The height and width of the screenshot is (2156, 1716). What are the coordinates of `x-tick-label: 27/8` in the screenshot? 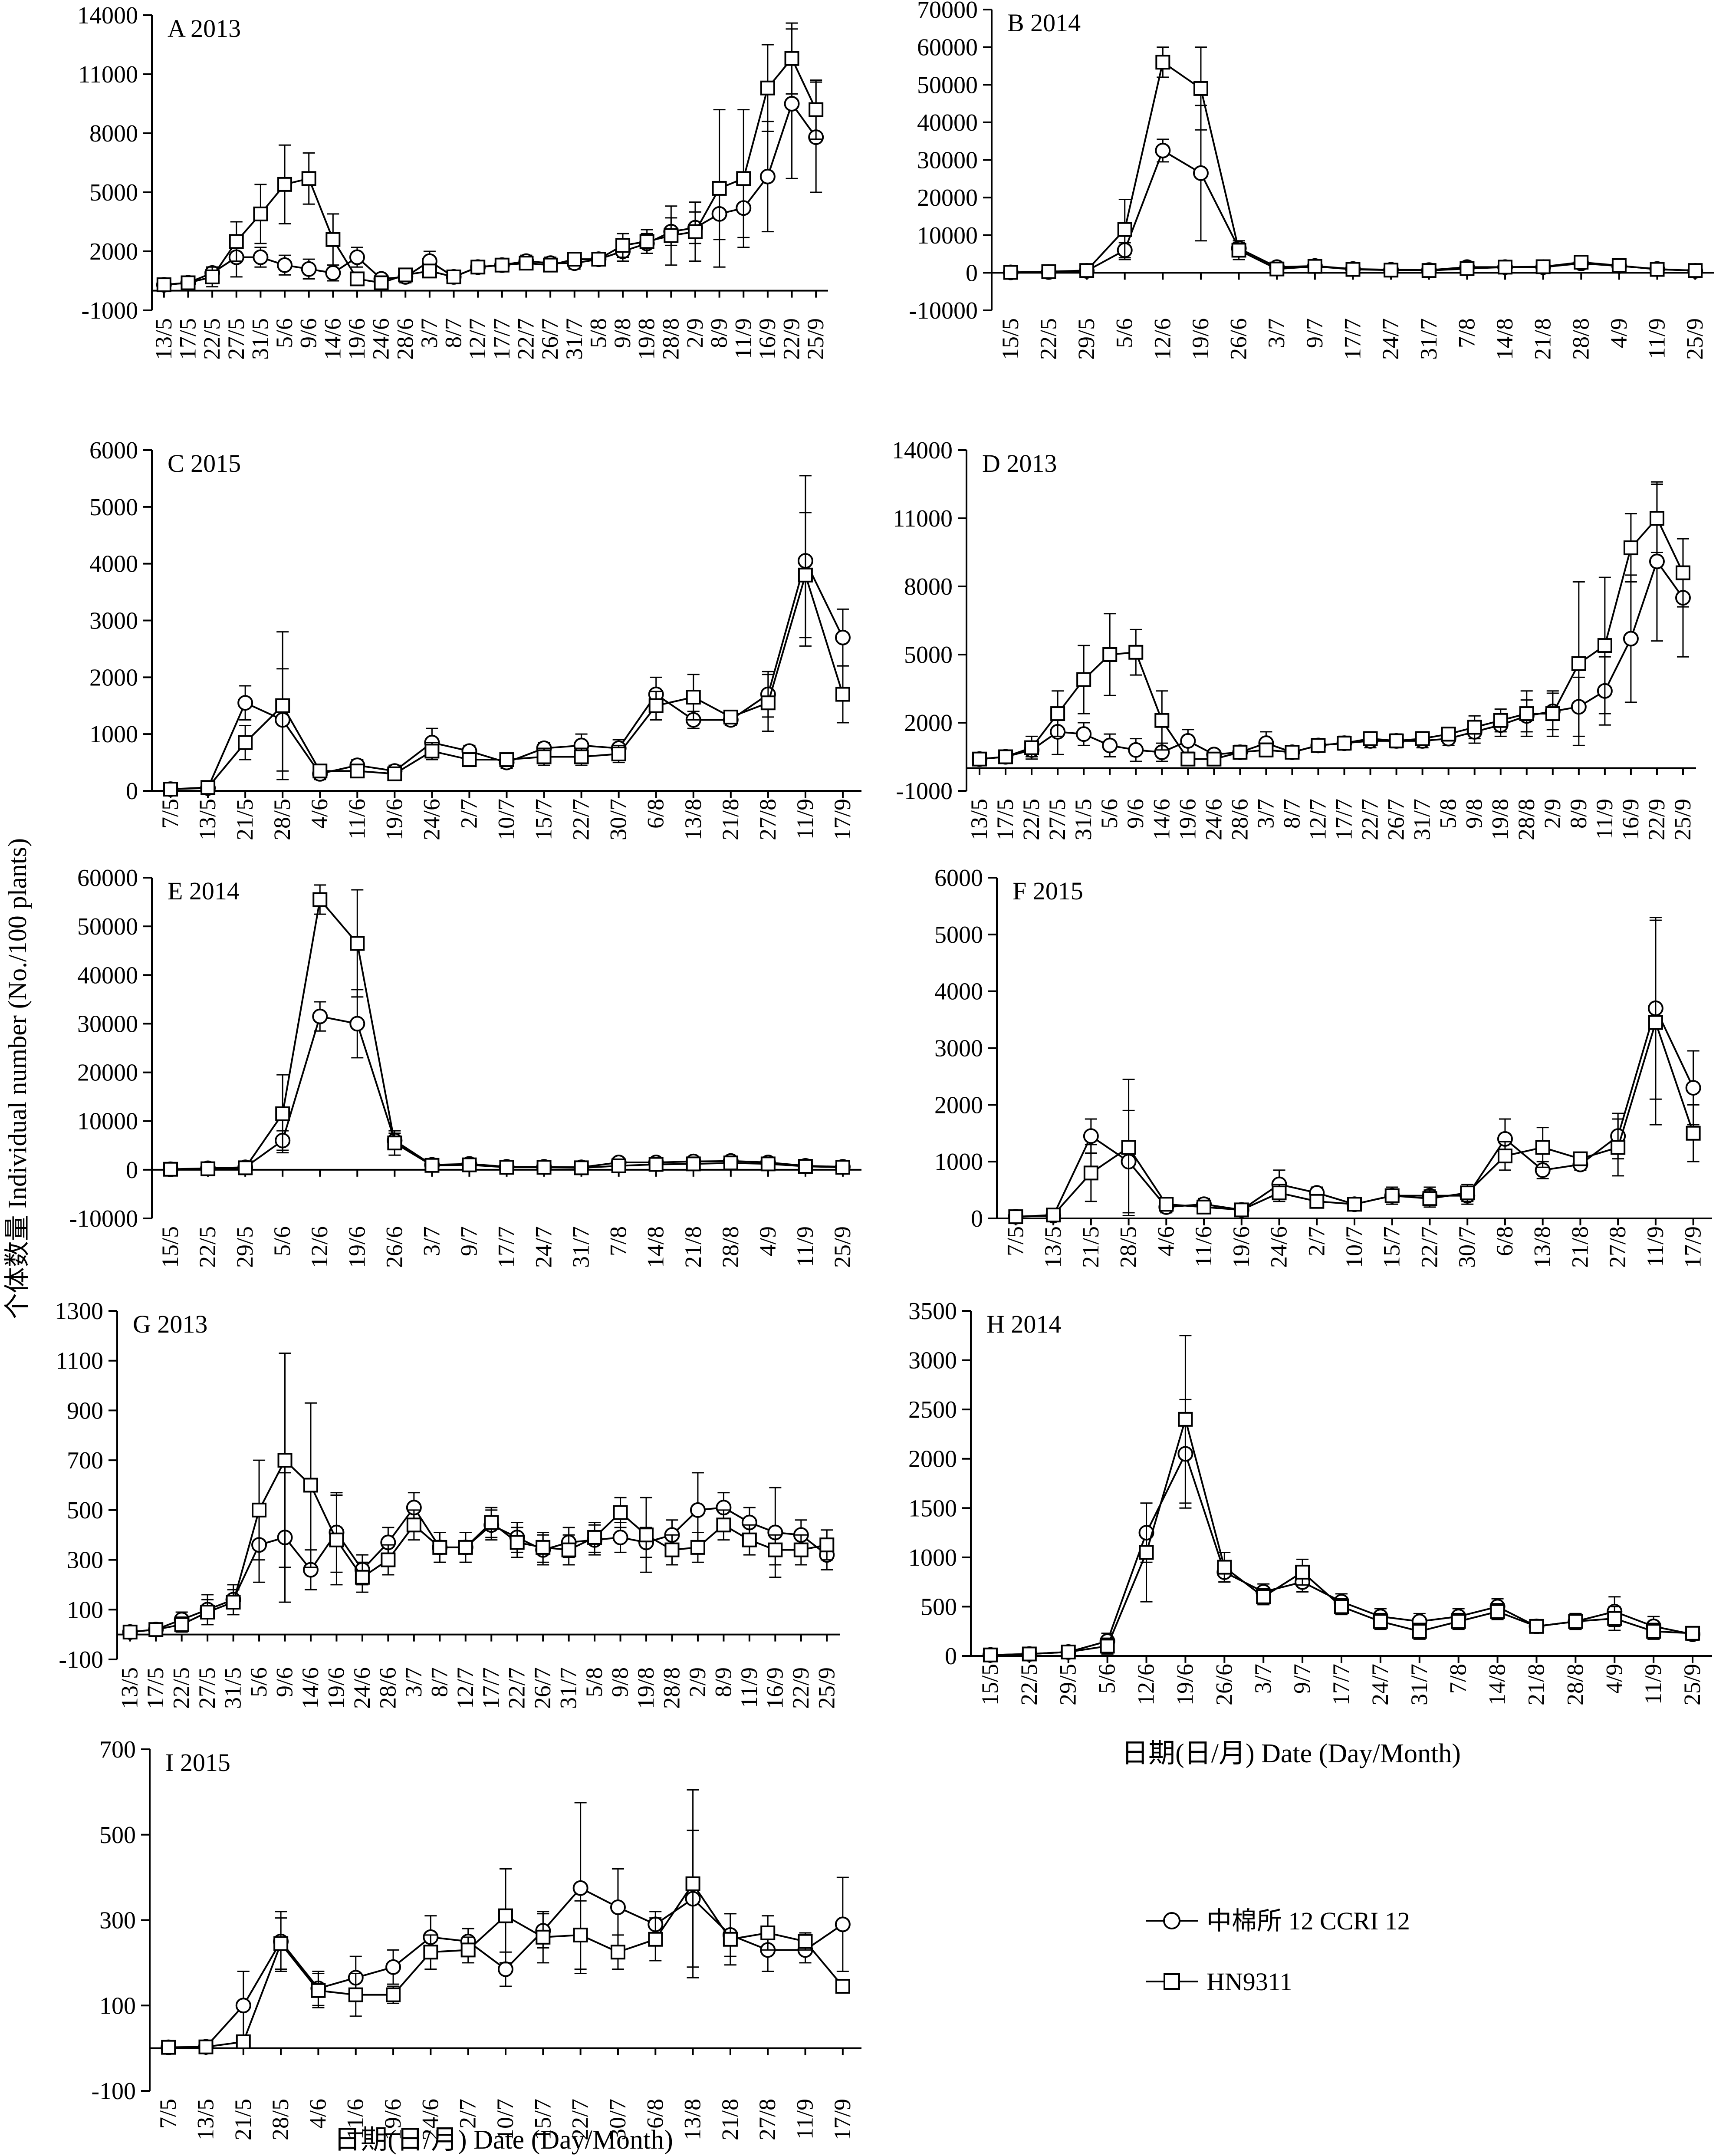 It's located at (768, 820).